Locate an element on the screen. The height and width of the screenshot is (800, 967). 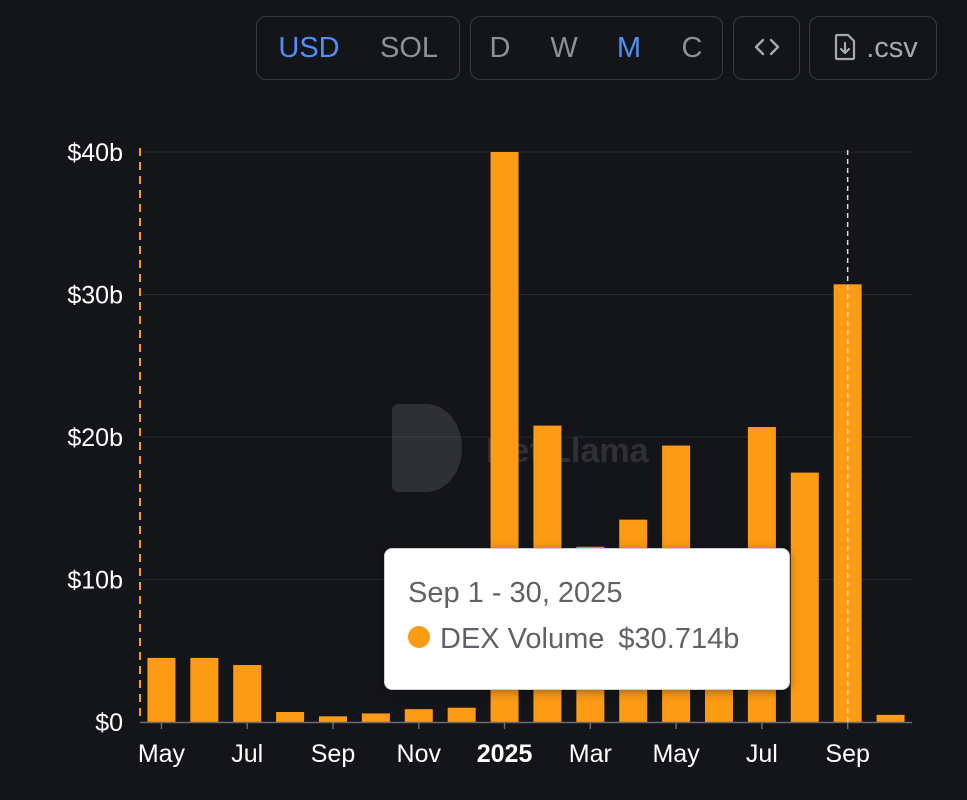
download-csv-button: .csv is located at coordinates (873, 48).